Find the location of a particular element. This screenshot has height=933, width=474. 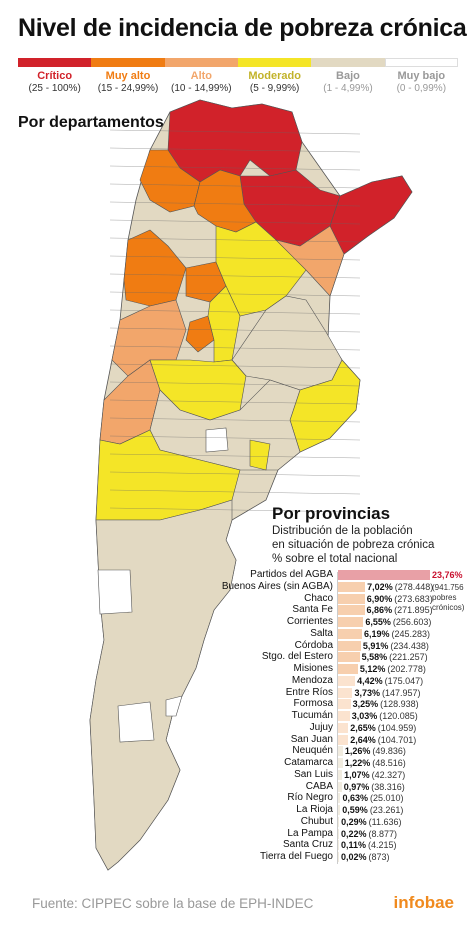

desc-line-1: Distribución de la población is located at coordinates (342, 531).